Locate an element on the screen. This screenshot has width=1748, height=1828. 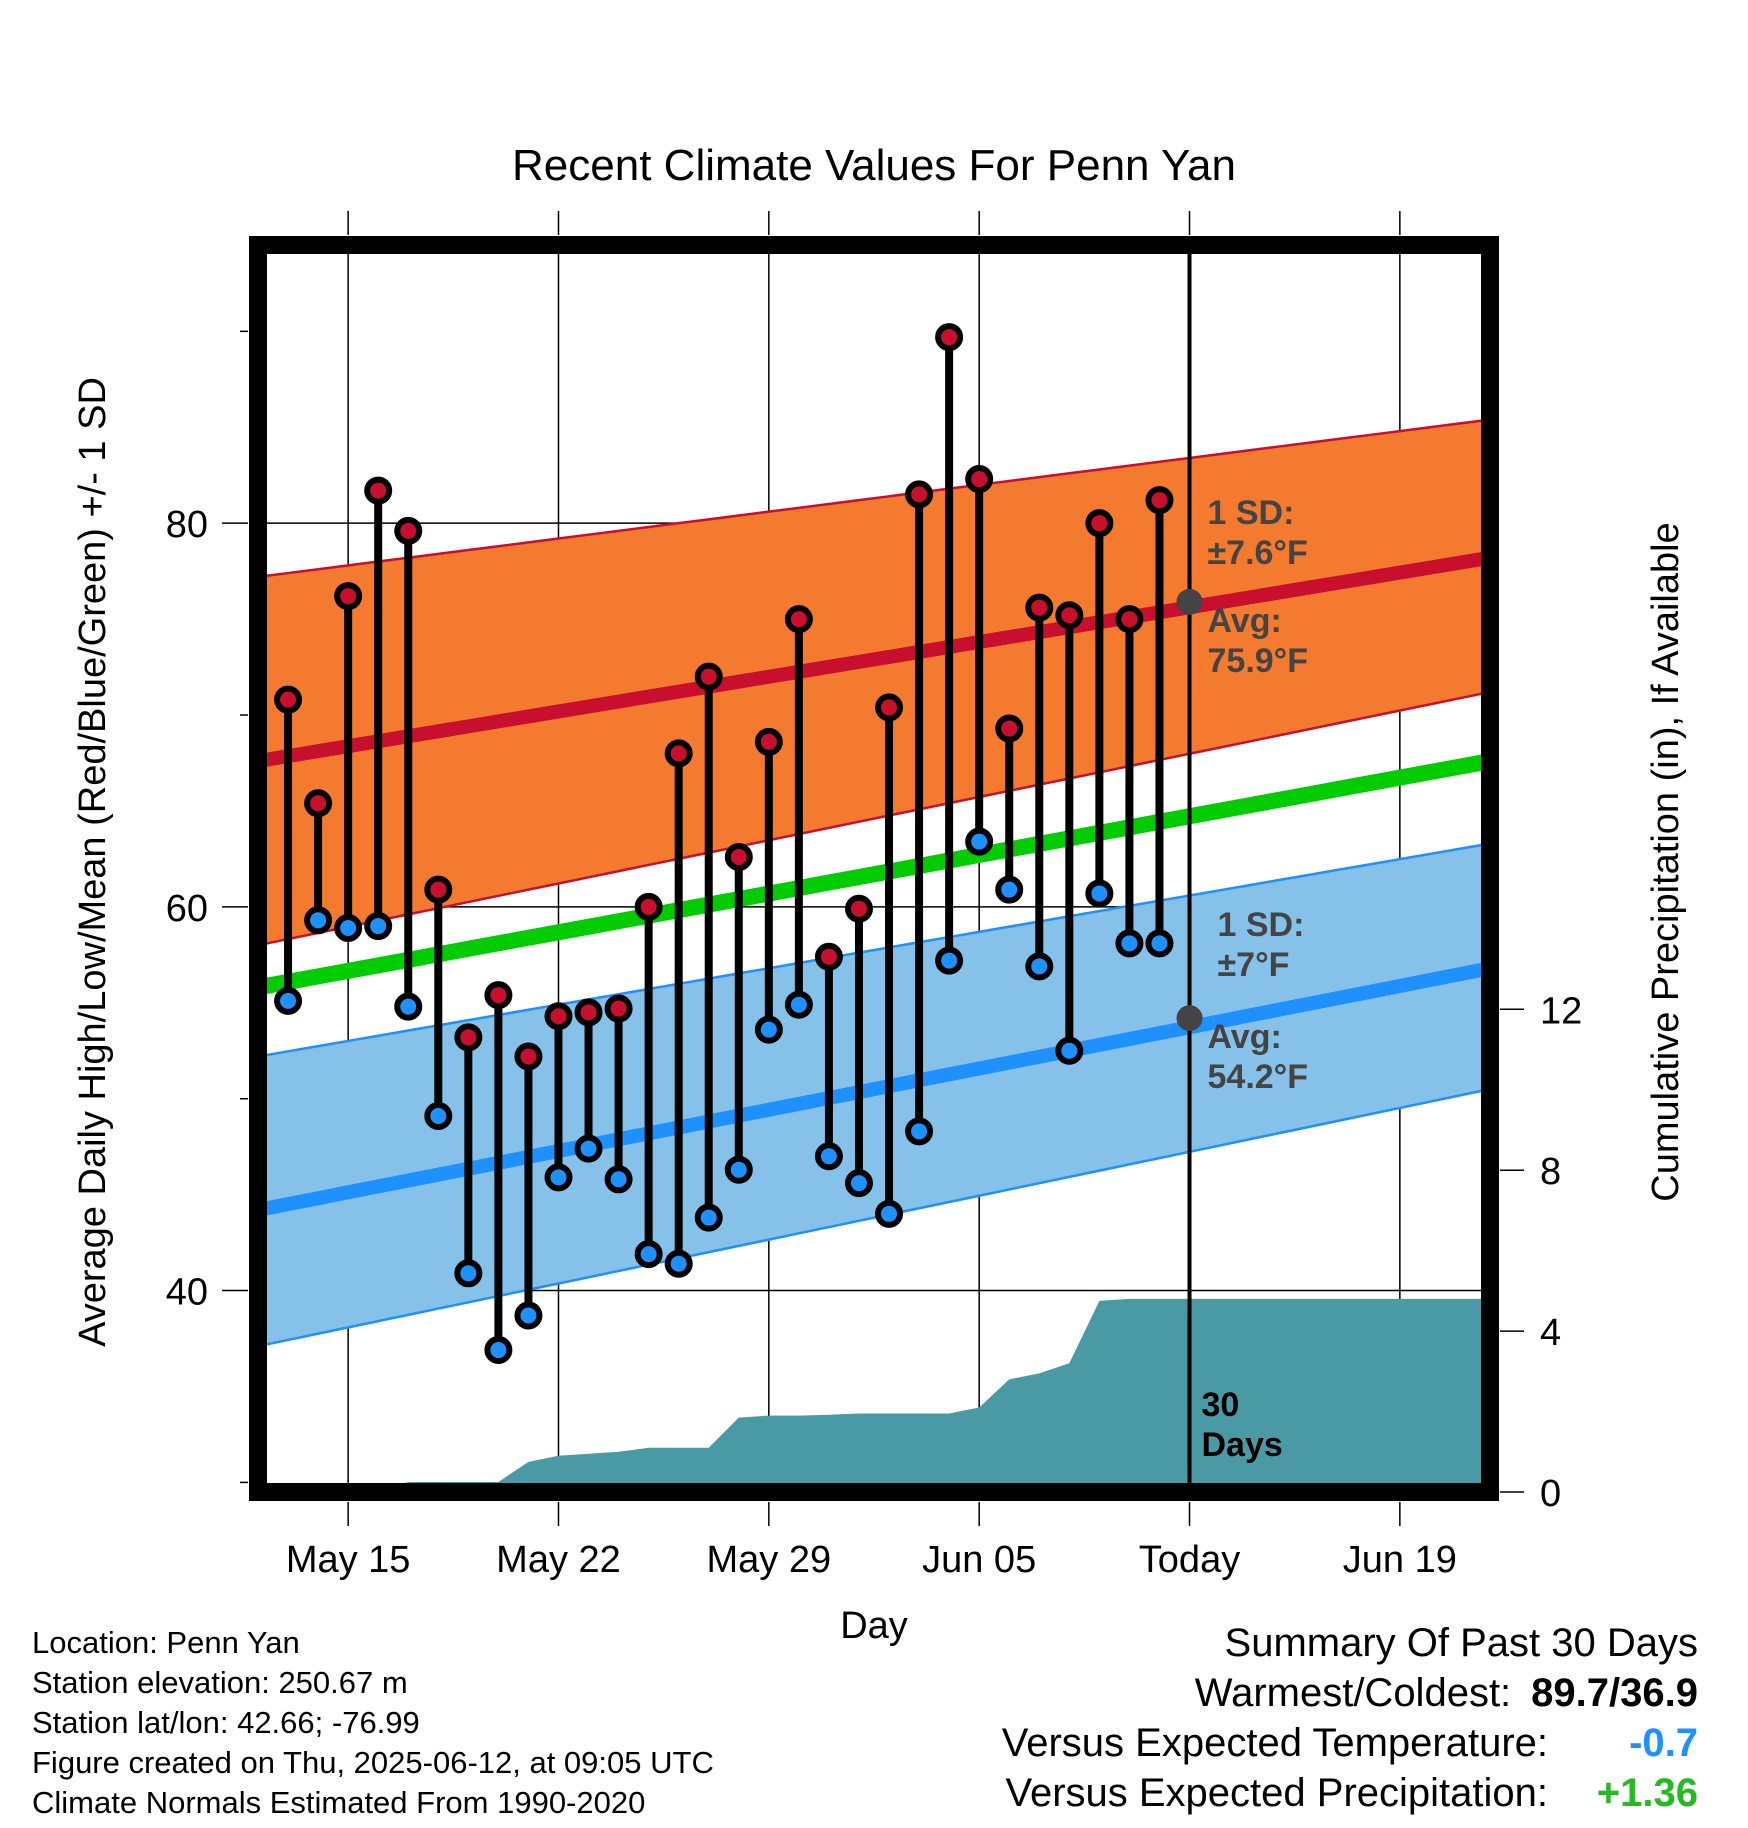
high-sd-value: ±7.6°F is located at coordinates (1258, 553).